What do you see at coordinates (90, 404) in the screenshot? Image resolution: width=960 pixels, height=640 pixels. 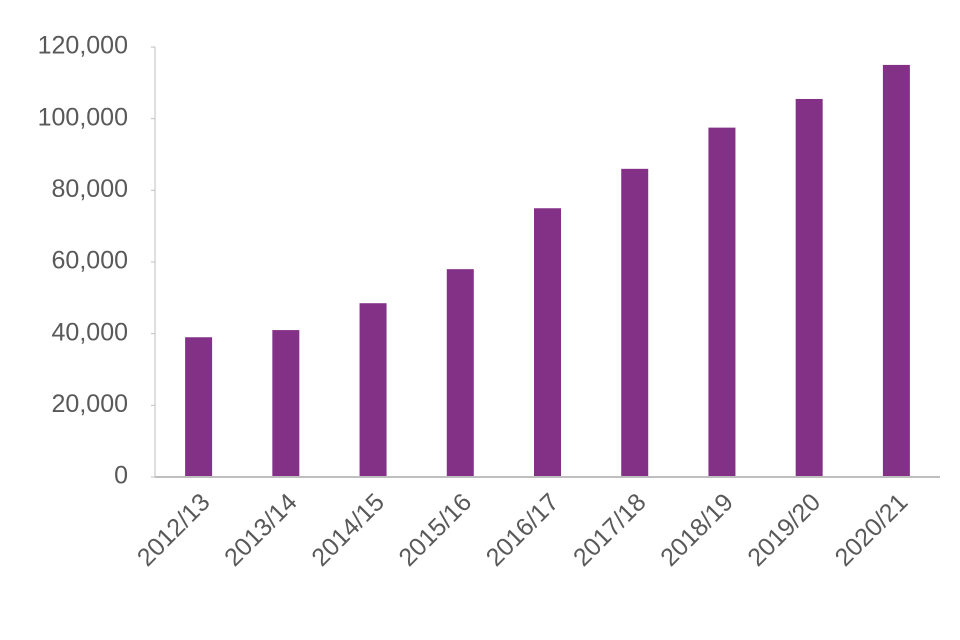 I see `y-tick-label: 20,000` at bounding box center [90, 404].